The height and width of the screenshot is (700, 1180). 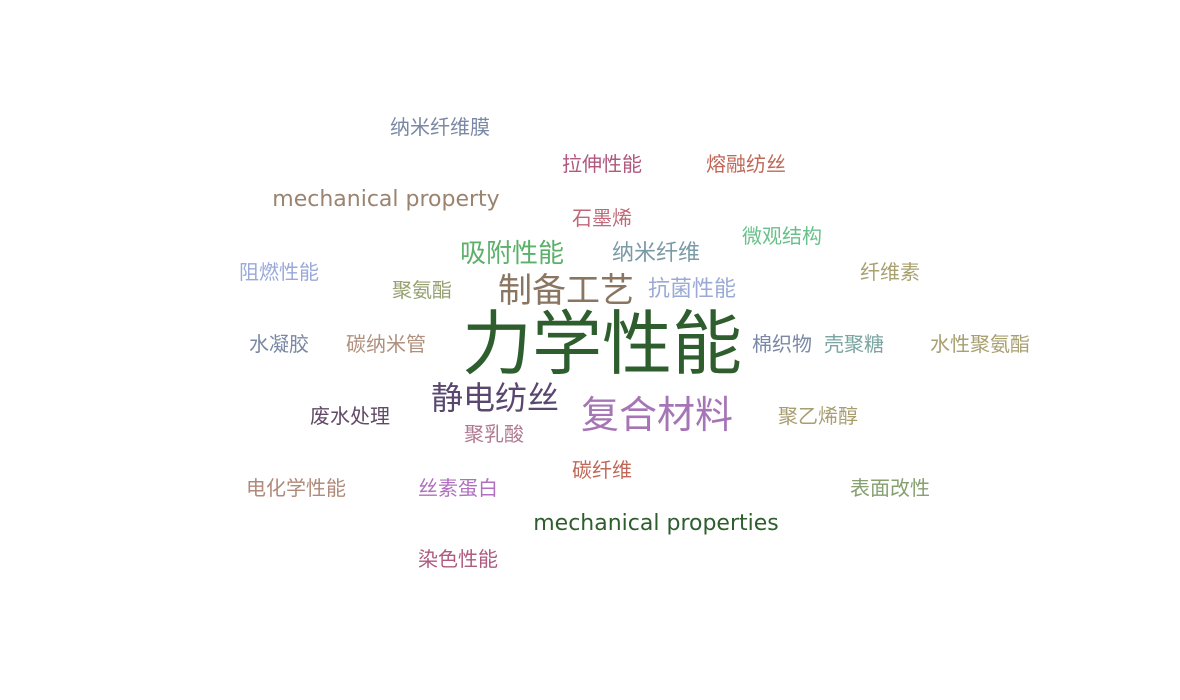 What do you see at coordinates (602, 218) in the screenshot?
I see `word-shimoxi: 石墨烯` at bounding box center [602, 218].